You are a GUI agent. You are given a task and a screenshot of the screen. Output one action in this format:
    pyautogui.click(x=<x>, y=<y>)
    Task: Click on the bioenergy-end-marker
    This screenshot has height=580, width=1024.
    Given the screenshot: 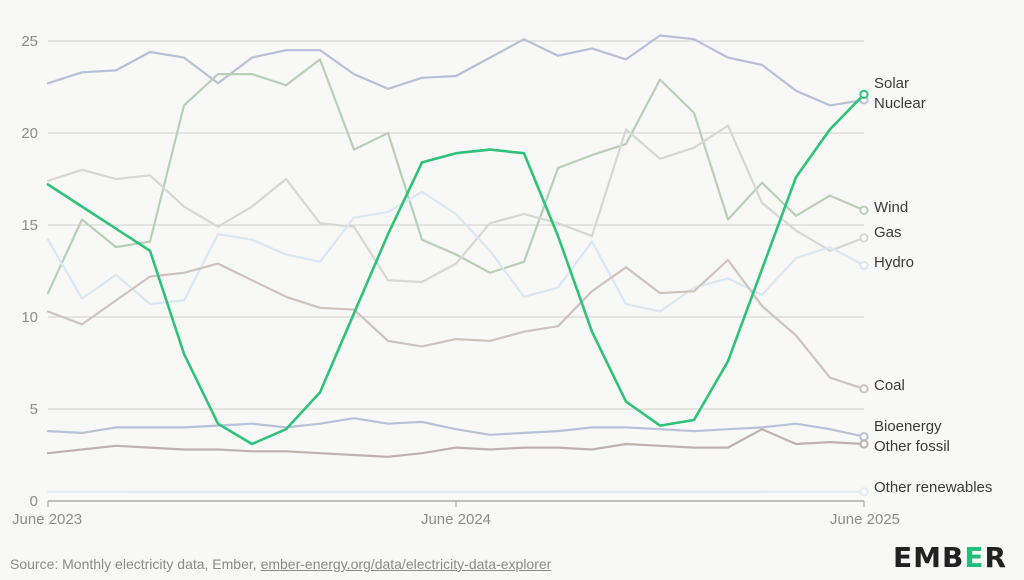 What is the action you would take?
    pyautogui.click(x=864, y=437)
    